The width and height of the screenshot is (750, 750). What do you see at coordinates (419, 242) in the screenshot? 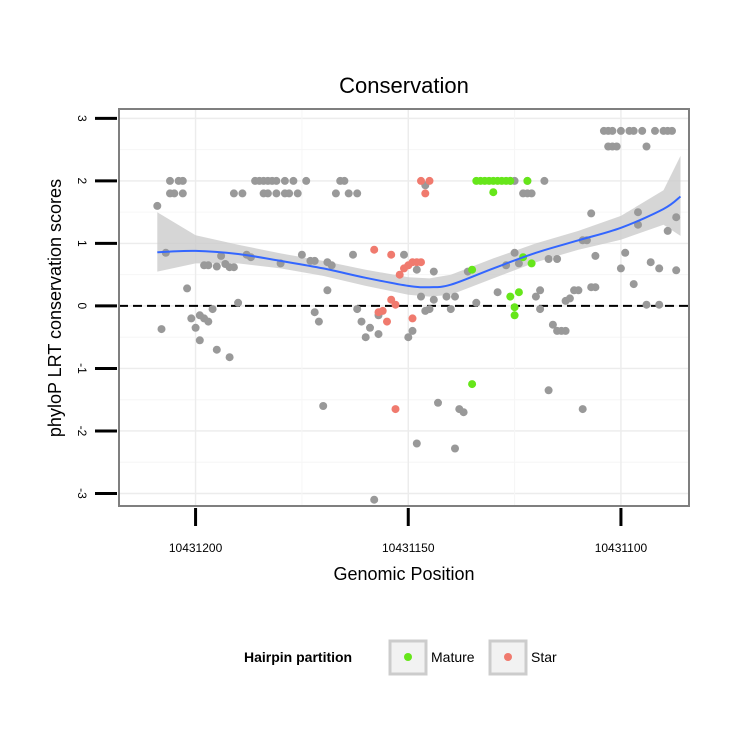
I see `smooth-trend-line` at bounding box center [419, 242].